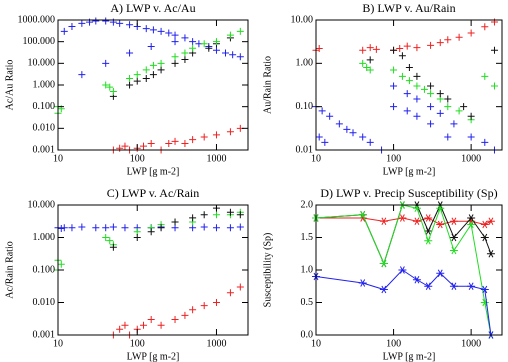 Image resolution: width=508 pixels, height=362 pixels. Describe the element at coordinates (307, 334) in the screenshot. I see `y-tick-label: 0.0` at that location.